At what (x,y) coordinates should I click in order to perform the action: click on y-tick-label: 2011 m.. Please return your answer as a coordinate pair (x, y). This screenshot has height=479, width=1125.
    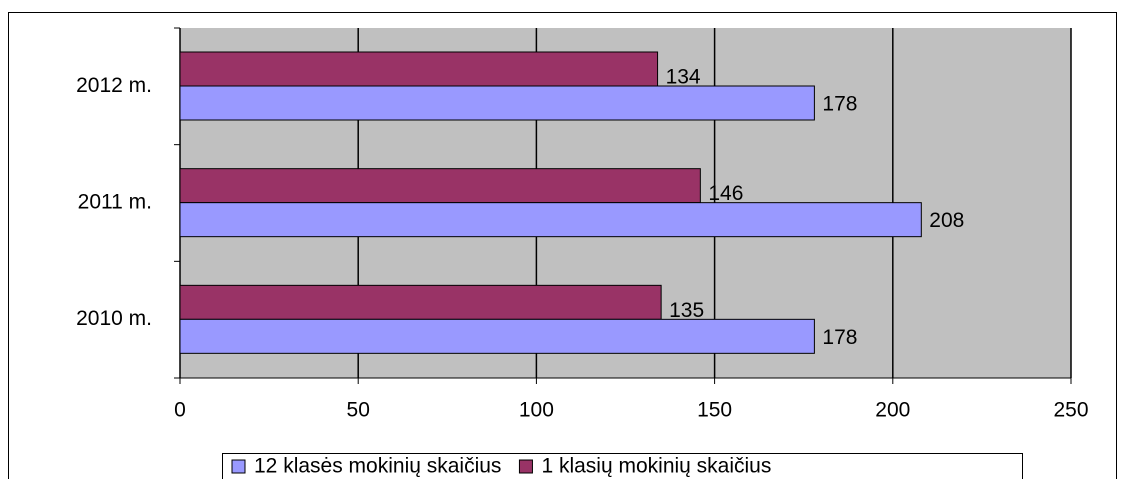
    Looking at the image, I should click on (115, 202).